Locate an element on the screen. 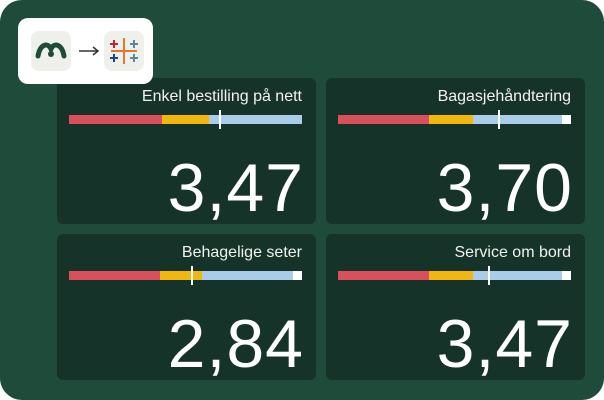 This screenshot has height=400, width=604. card-title: Bagasjehåndtering is located at coordinates (504, 96).